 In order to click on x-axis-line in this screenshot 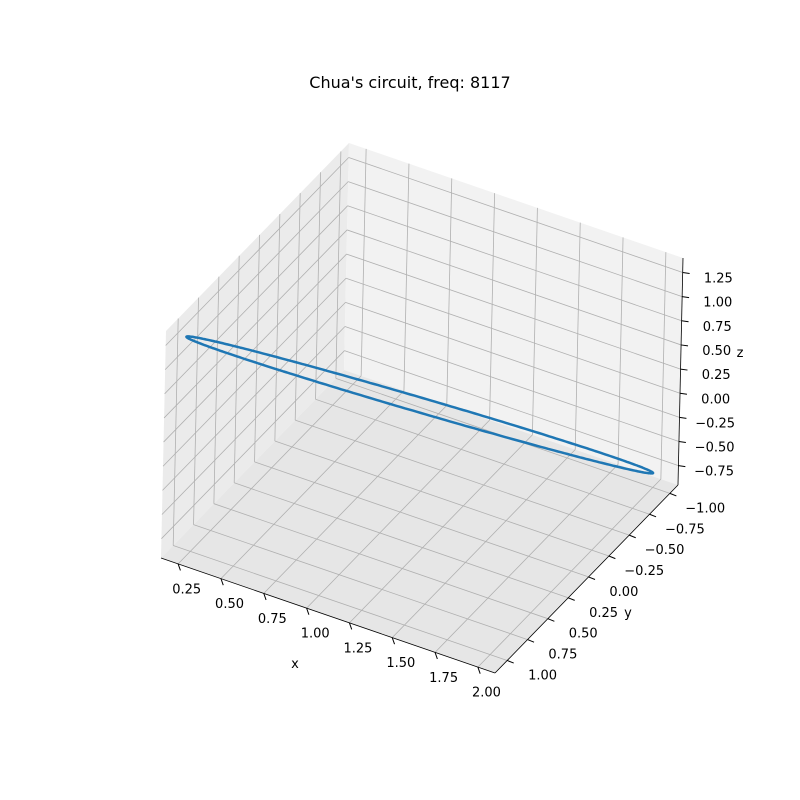, I will do `click(328, 615)`.